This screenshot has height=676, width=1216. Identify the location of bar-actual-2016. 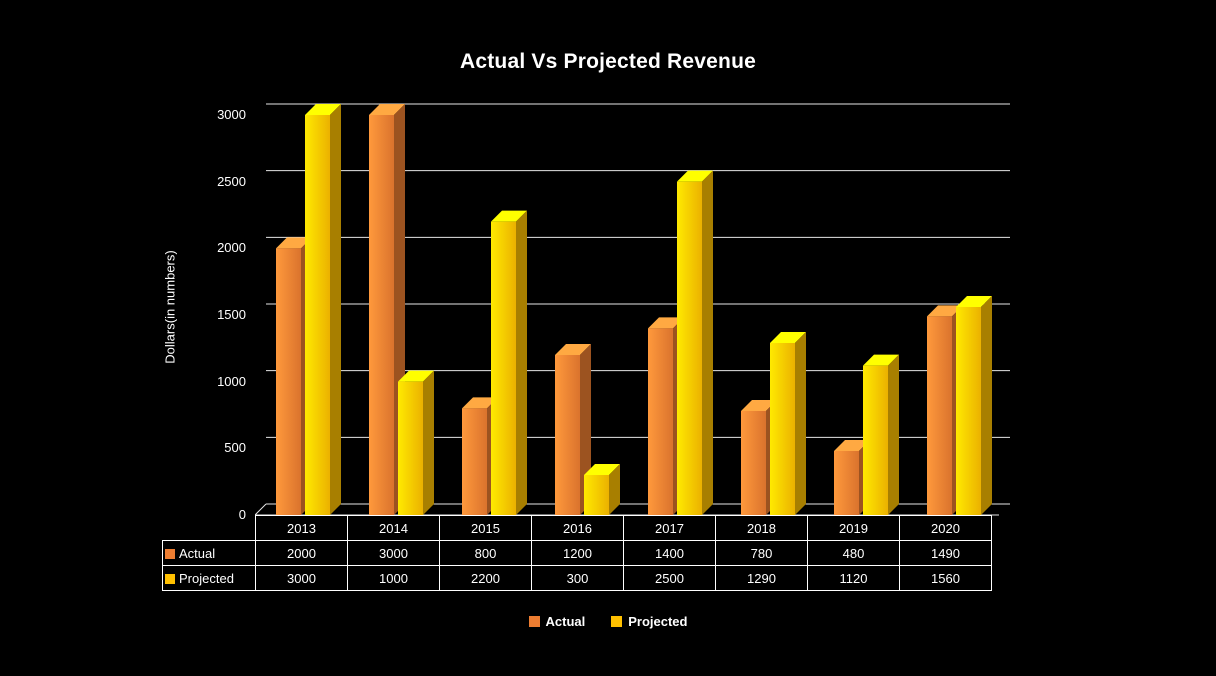
(573, 429).